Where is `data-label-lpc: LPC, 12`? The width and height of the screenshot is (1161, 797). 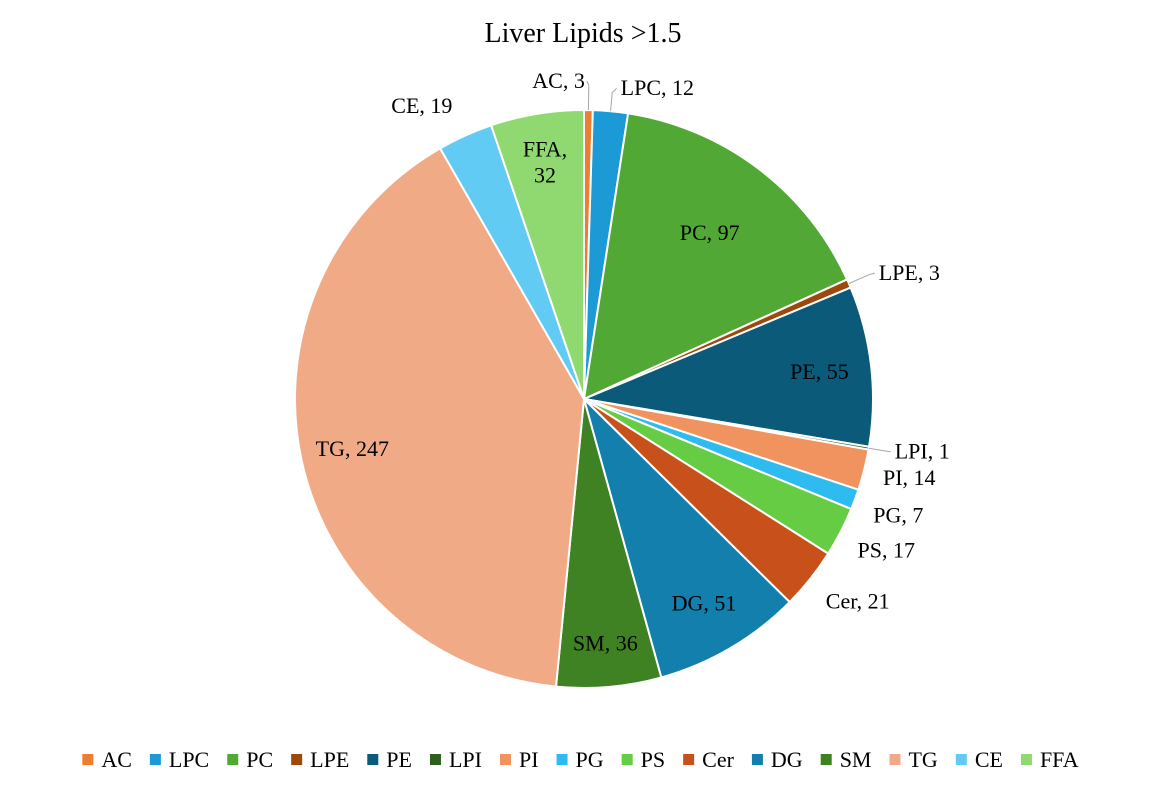
data-label-lpc: LPC, 12 is located at coordinates (657, 87).